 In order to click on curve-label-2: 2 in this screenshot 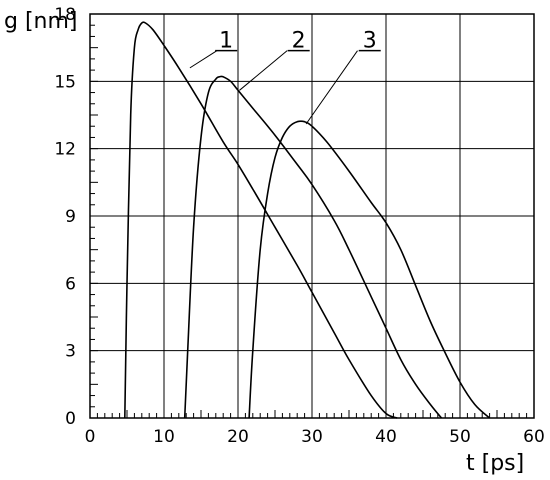, I will do `click(299, 41)`.